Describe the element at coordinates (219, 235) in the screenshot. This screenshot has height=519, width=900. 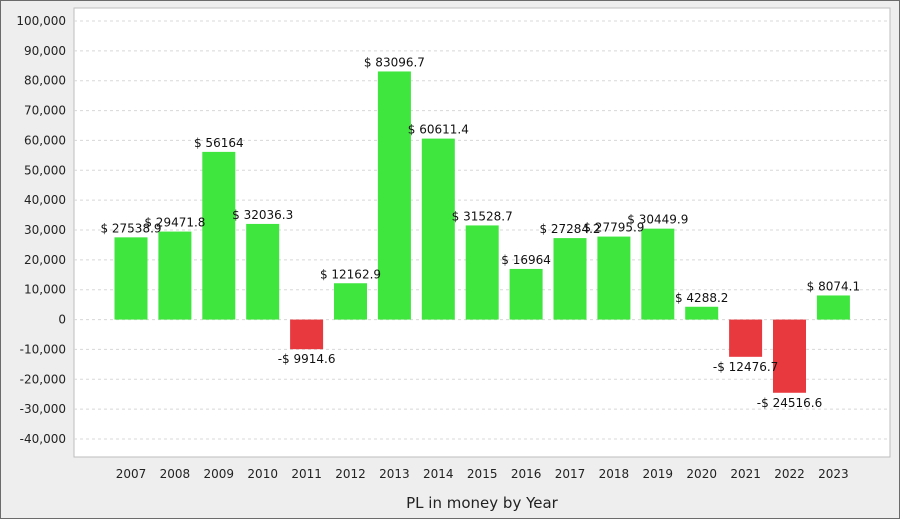
I see `bar-2009` at that location.